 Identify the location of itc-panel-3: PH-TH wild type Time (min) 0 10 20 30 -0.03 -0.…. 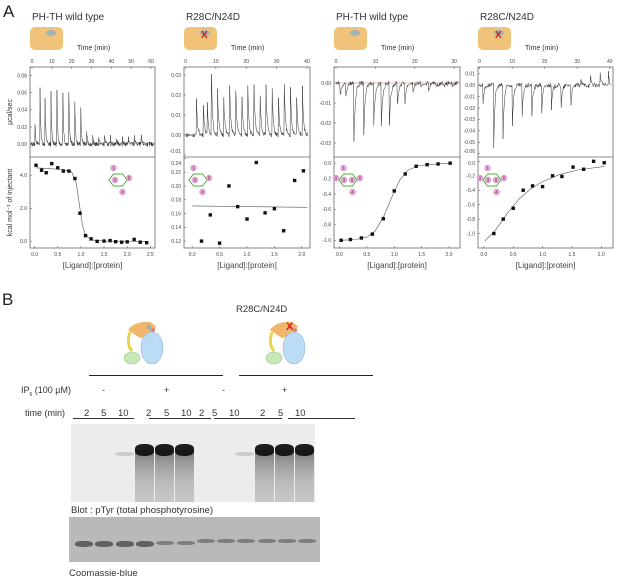
(390, 141).